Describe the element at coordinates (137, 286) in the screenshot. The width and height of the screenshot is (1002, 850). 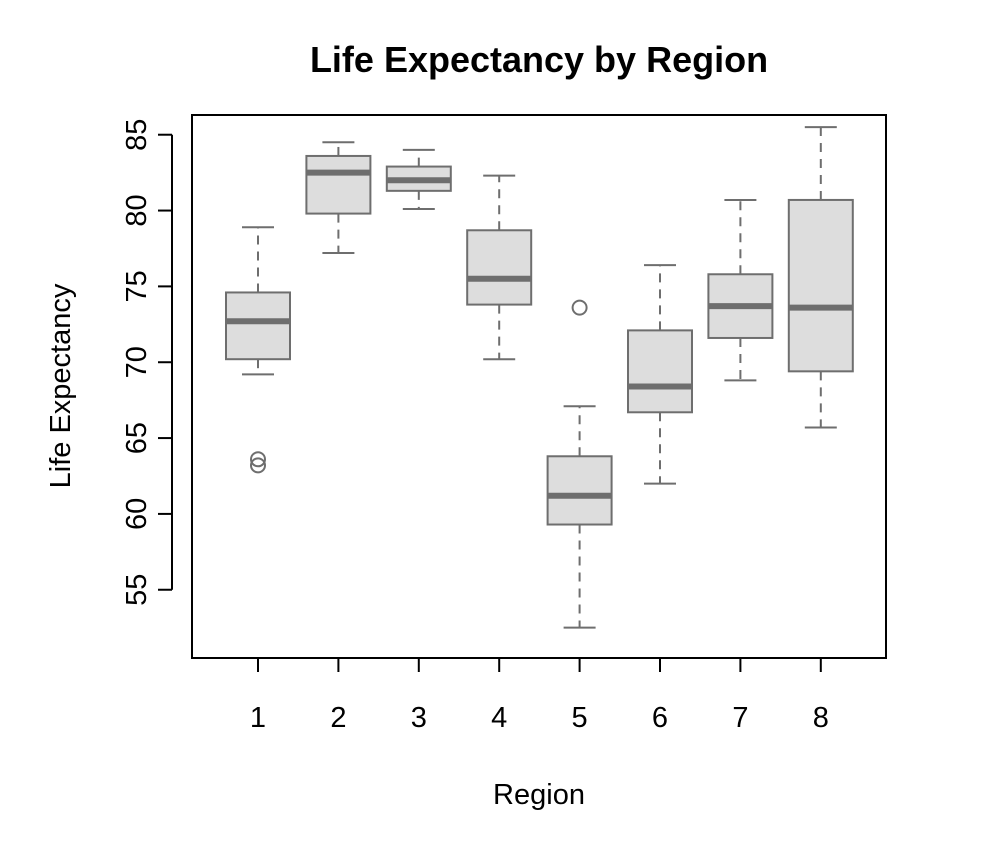
I see `y-tick-label: 75` at that location.